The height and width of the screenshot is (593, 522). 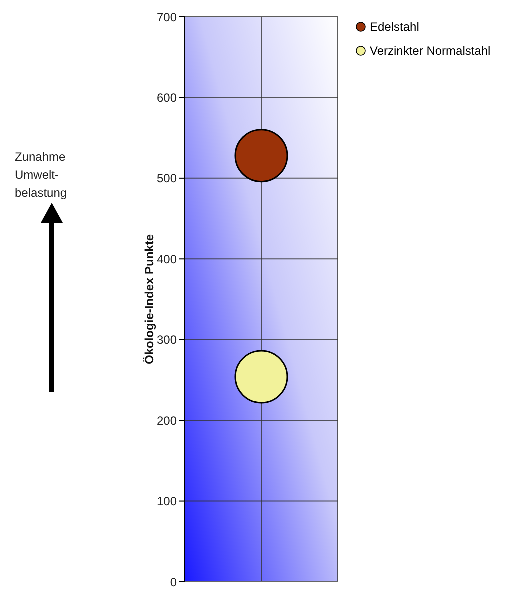 I want to click on y-tick-label: 200, so click(x=167, y=421).